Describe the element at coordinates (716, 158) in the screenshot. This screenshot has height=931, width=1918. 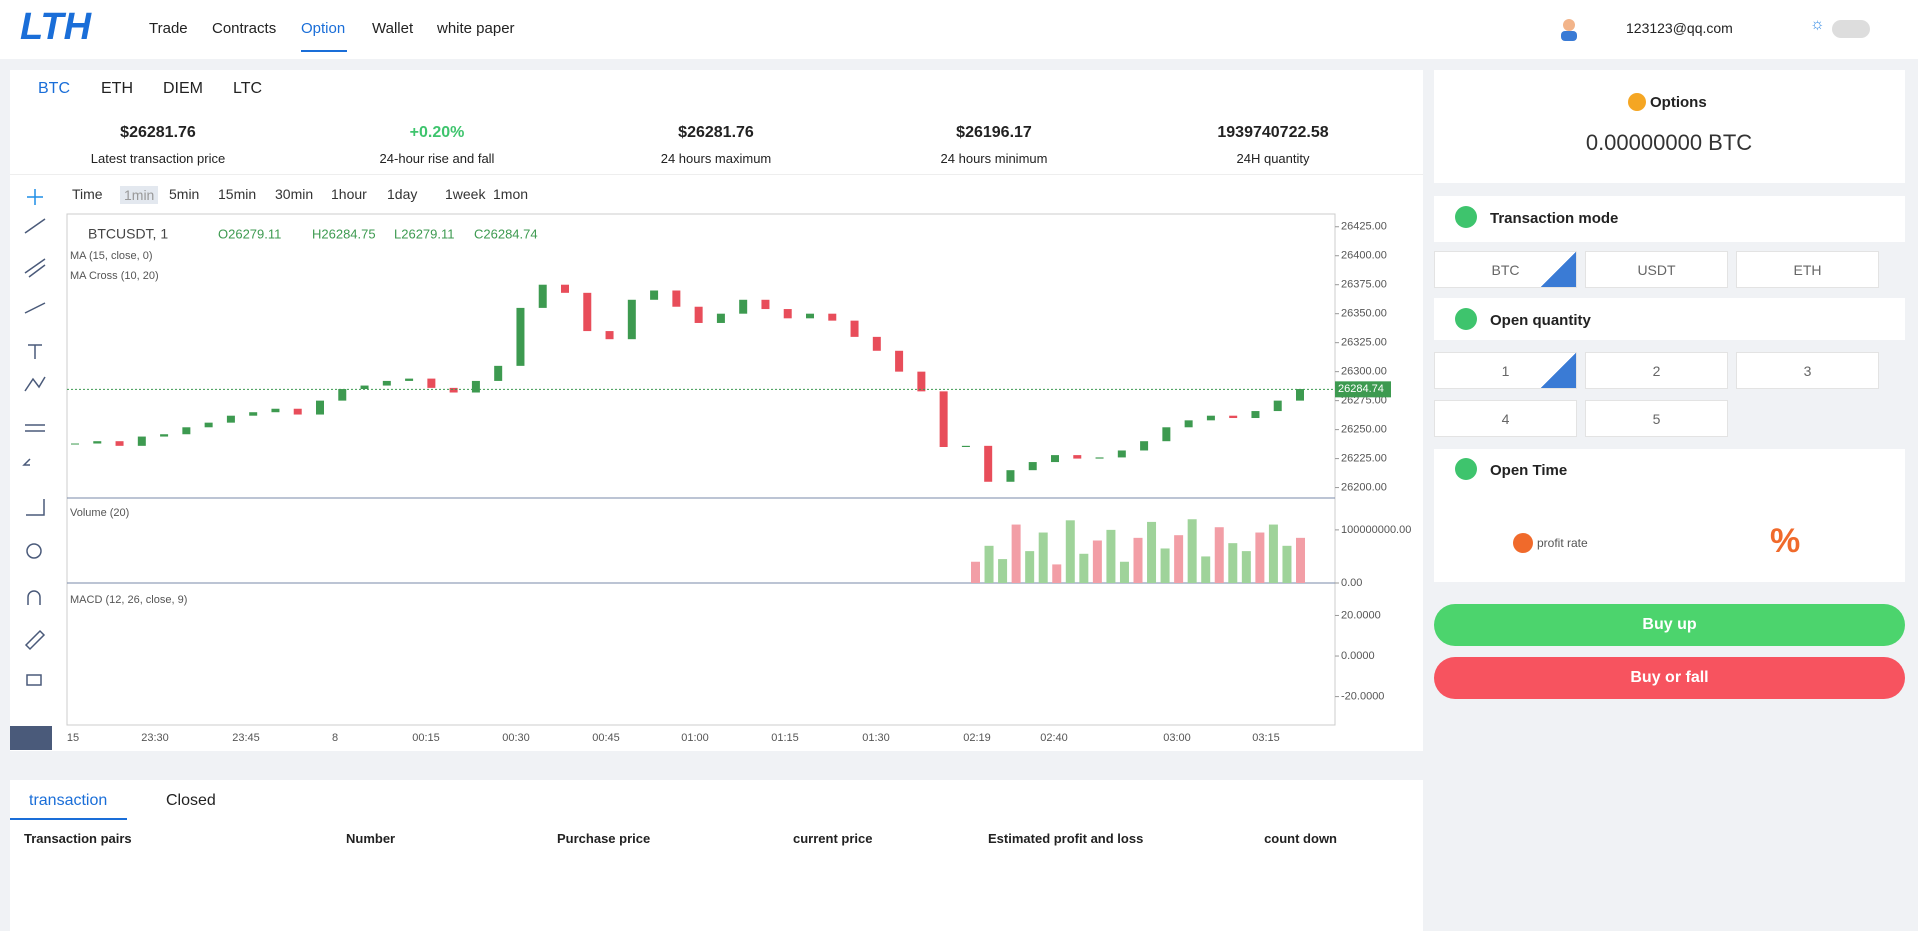
I see `stat-label: 24 hours maximum` at that location.